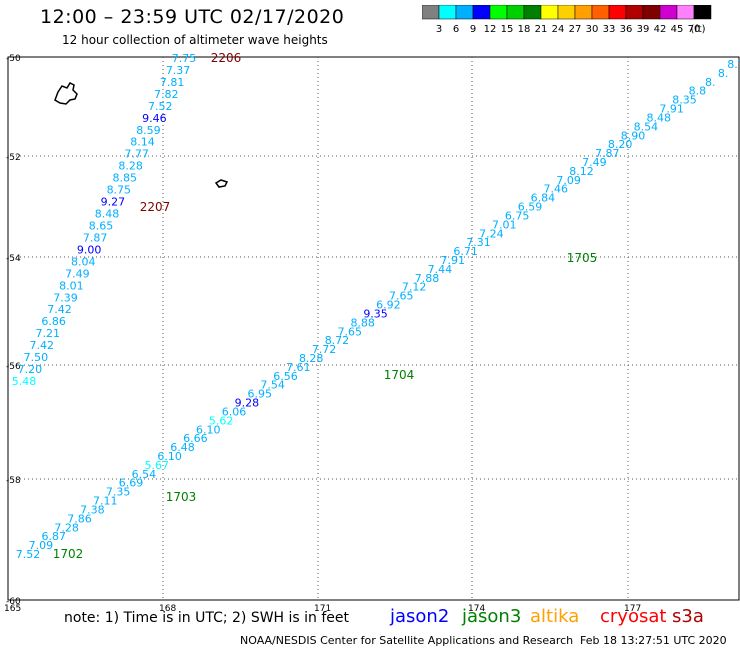  Describe the element at coordinates (465, 251) in the screenshot. I see `swh-value: 6.71` at that location.